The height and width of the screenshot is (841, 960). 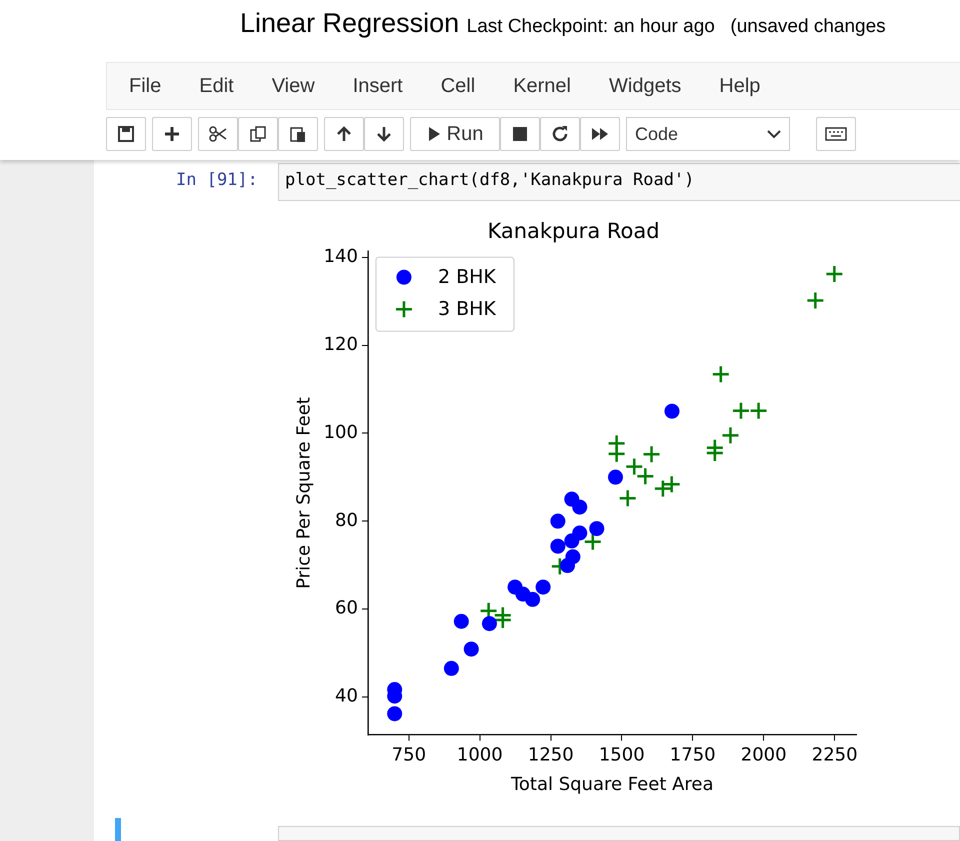 What do you see at coordinates (619, 182) in the screenshot?
I see `text: plot_scatter_chart(df8,'Kanakpura Road')` at bounding box center [619, 182].